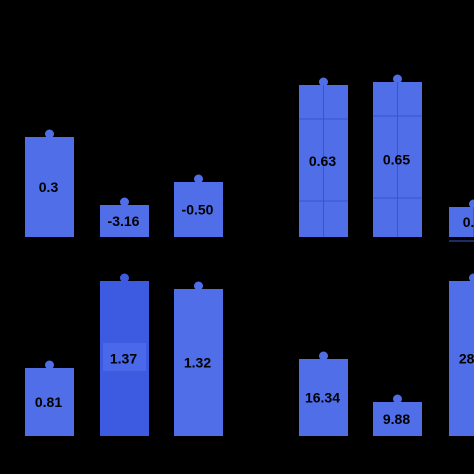  I want to click on data-label: 16.34, so click(322, 398).